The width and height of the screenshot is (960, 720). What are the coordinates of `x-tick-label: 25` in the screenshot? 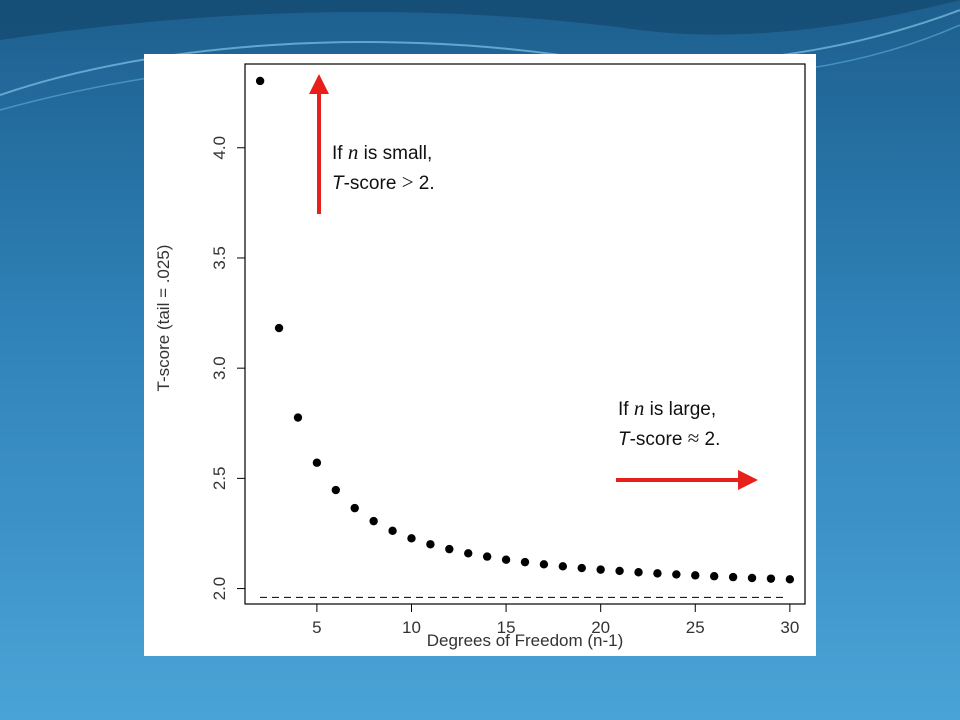 It's located at (695, 627).